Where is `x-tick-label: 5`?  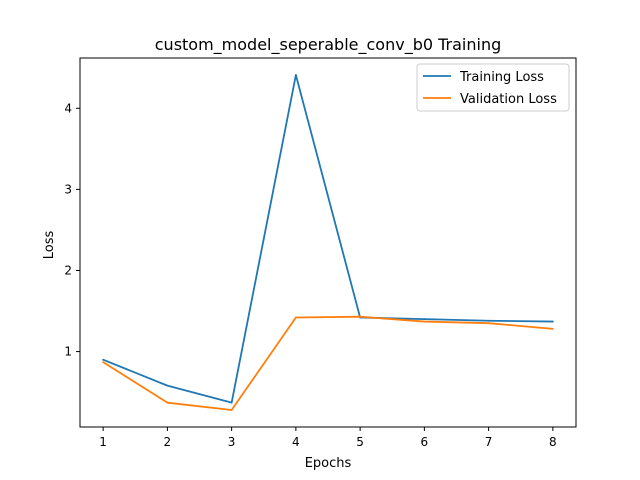 x-tick-label: 5 is located at coordinates (360, 442).